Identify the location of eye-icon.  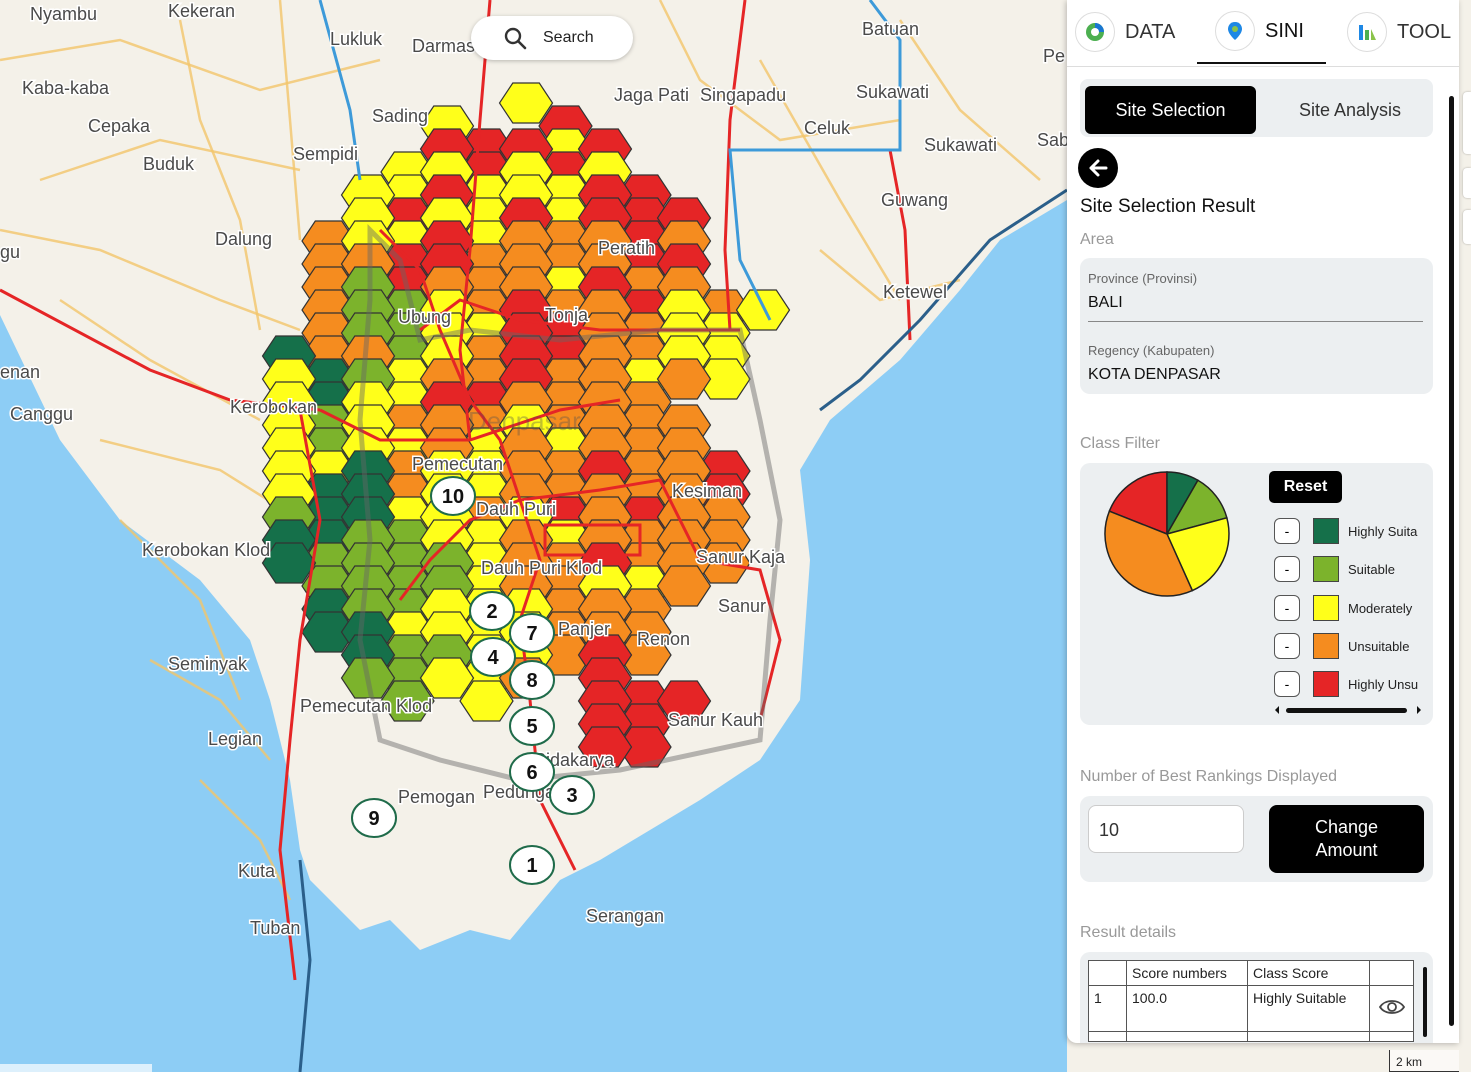
(1392, 1007).